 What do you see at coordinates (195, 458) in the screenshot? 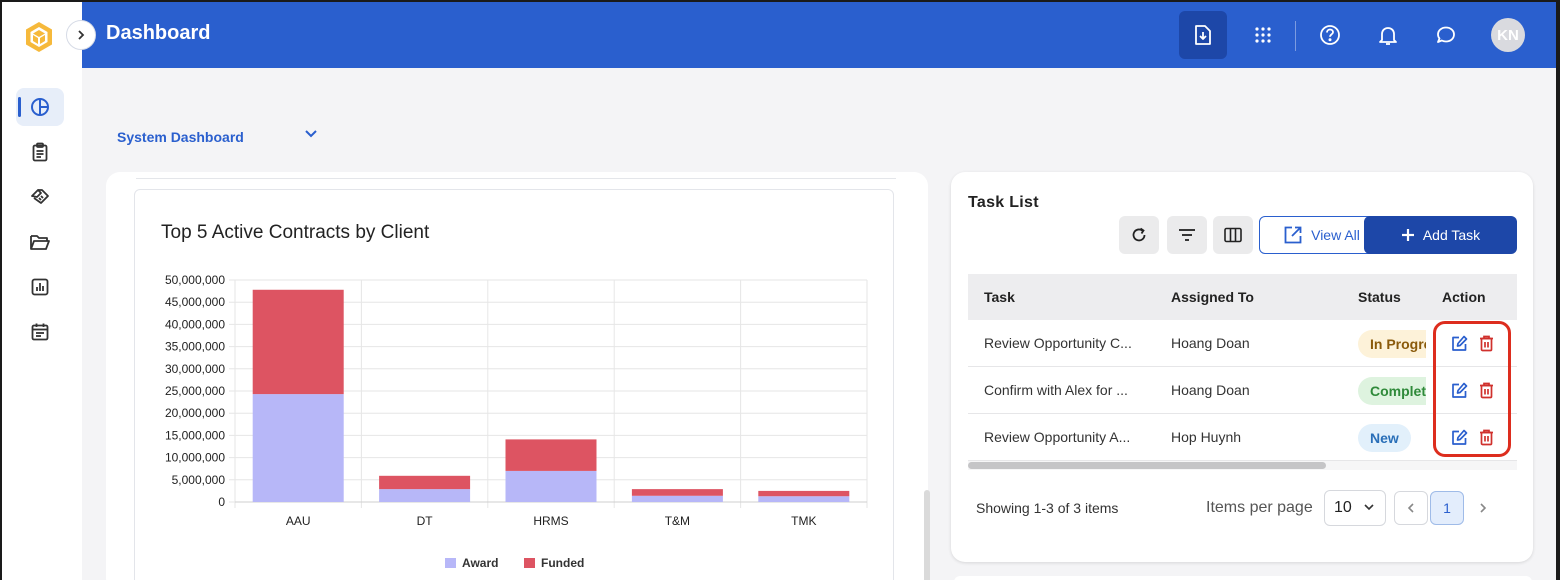
I see `y-tick-label: 10,000,000` at bounding box center [195, 458].